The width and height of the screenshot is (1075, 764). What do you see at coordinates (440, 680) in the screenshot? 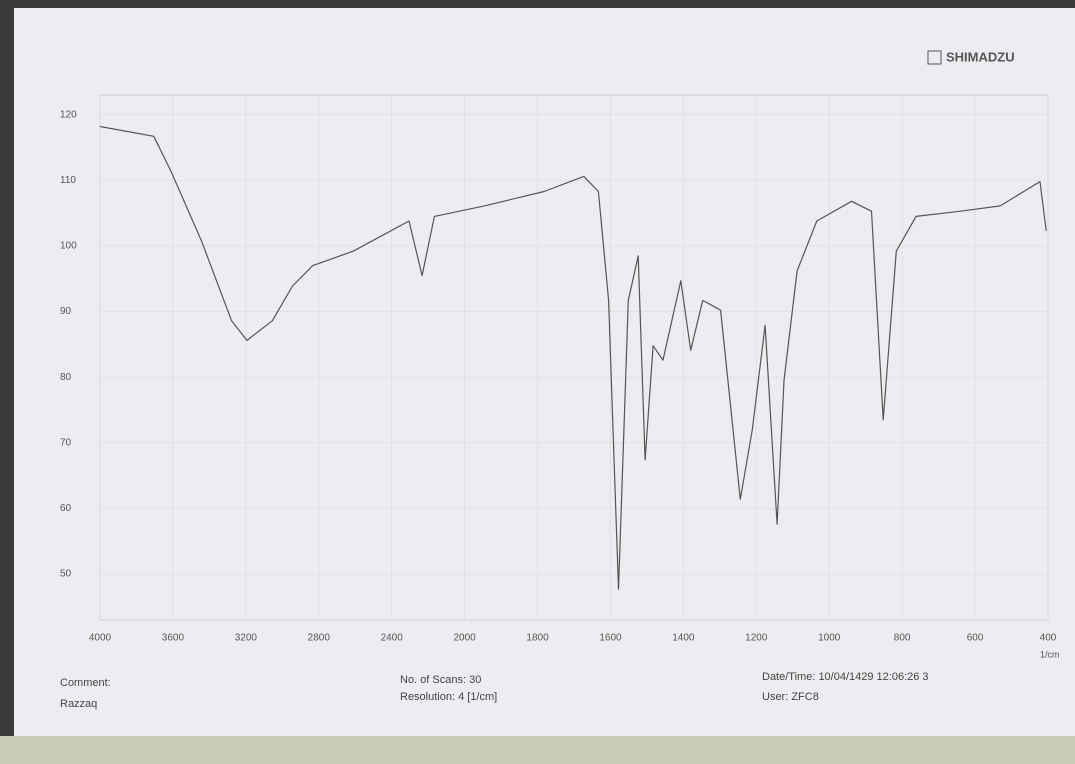
I see `scans: No. of Scans: 30` at bounding box center [440, 680].